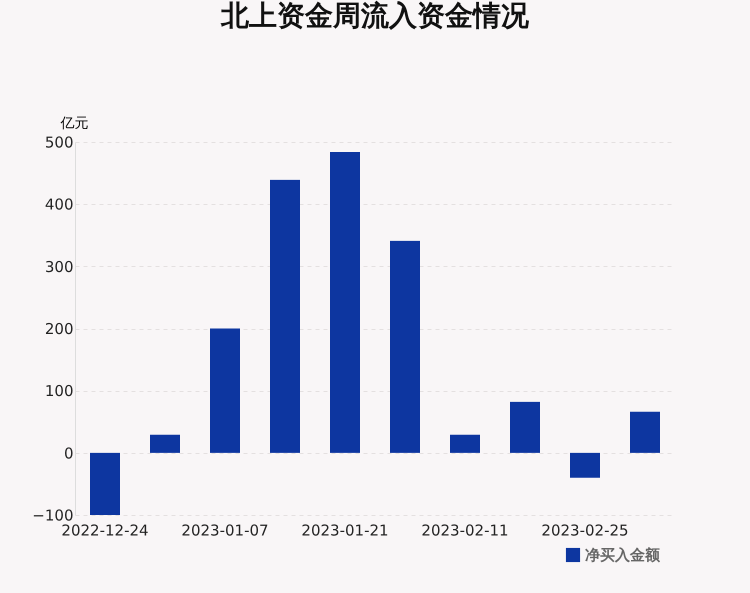  What do you see at coordinates (59, 329) in the screenshot?
I see `y-tick-label: 200` at bounding box center [59, 329].